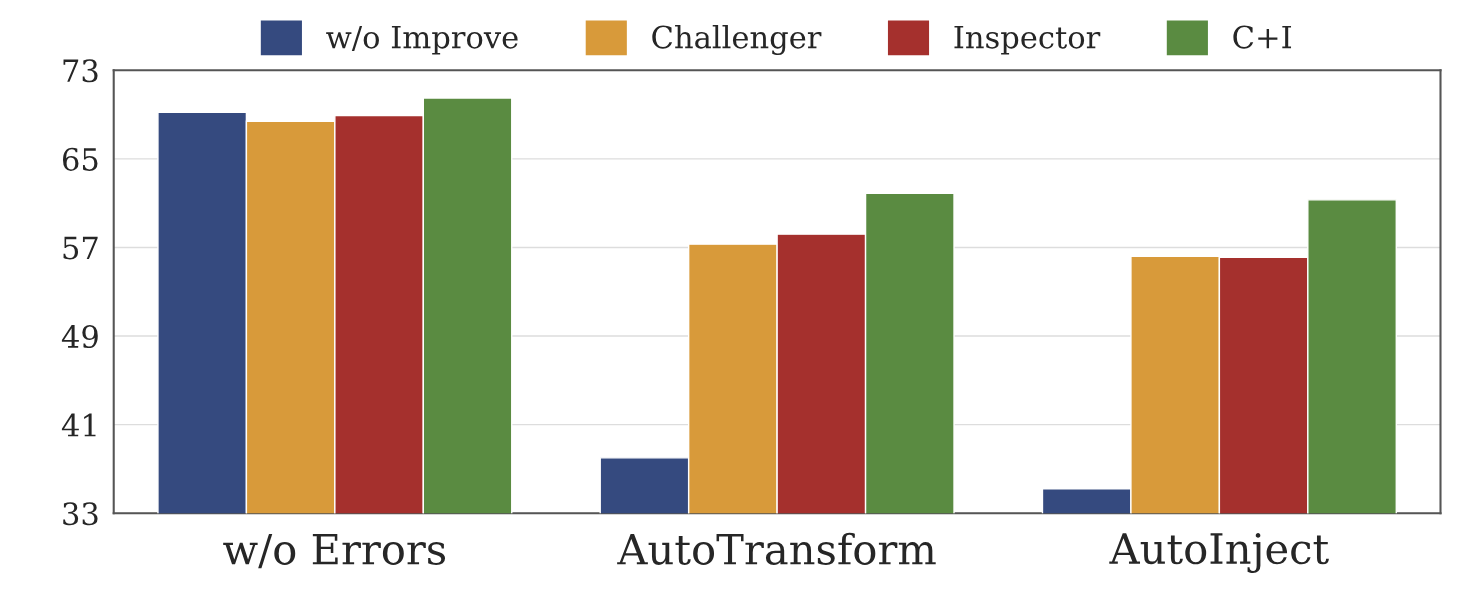  What do you see at coordinates (80, 248) in the screenshot?
I see `y-tick-label: 57` at bounding box center [80, 248].